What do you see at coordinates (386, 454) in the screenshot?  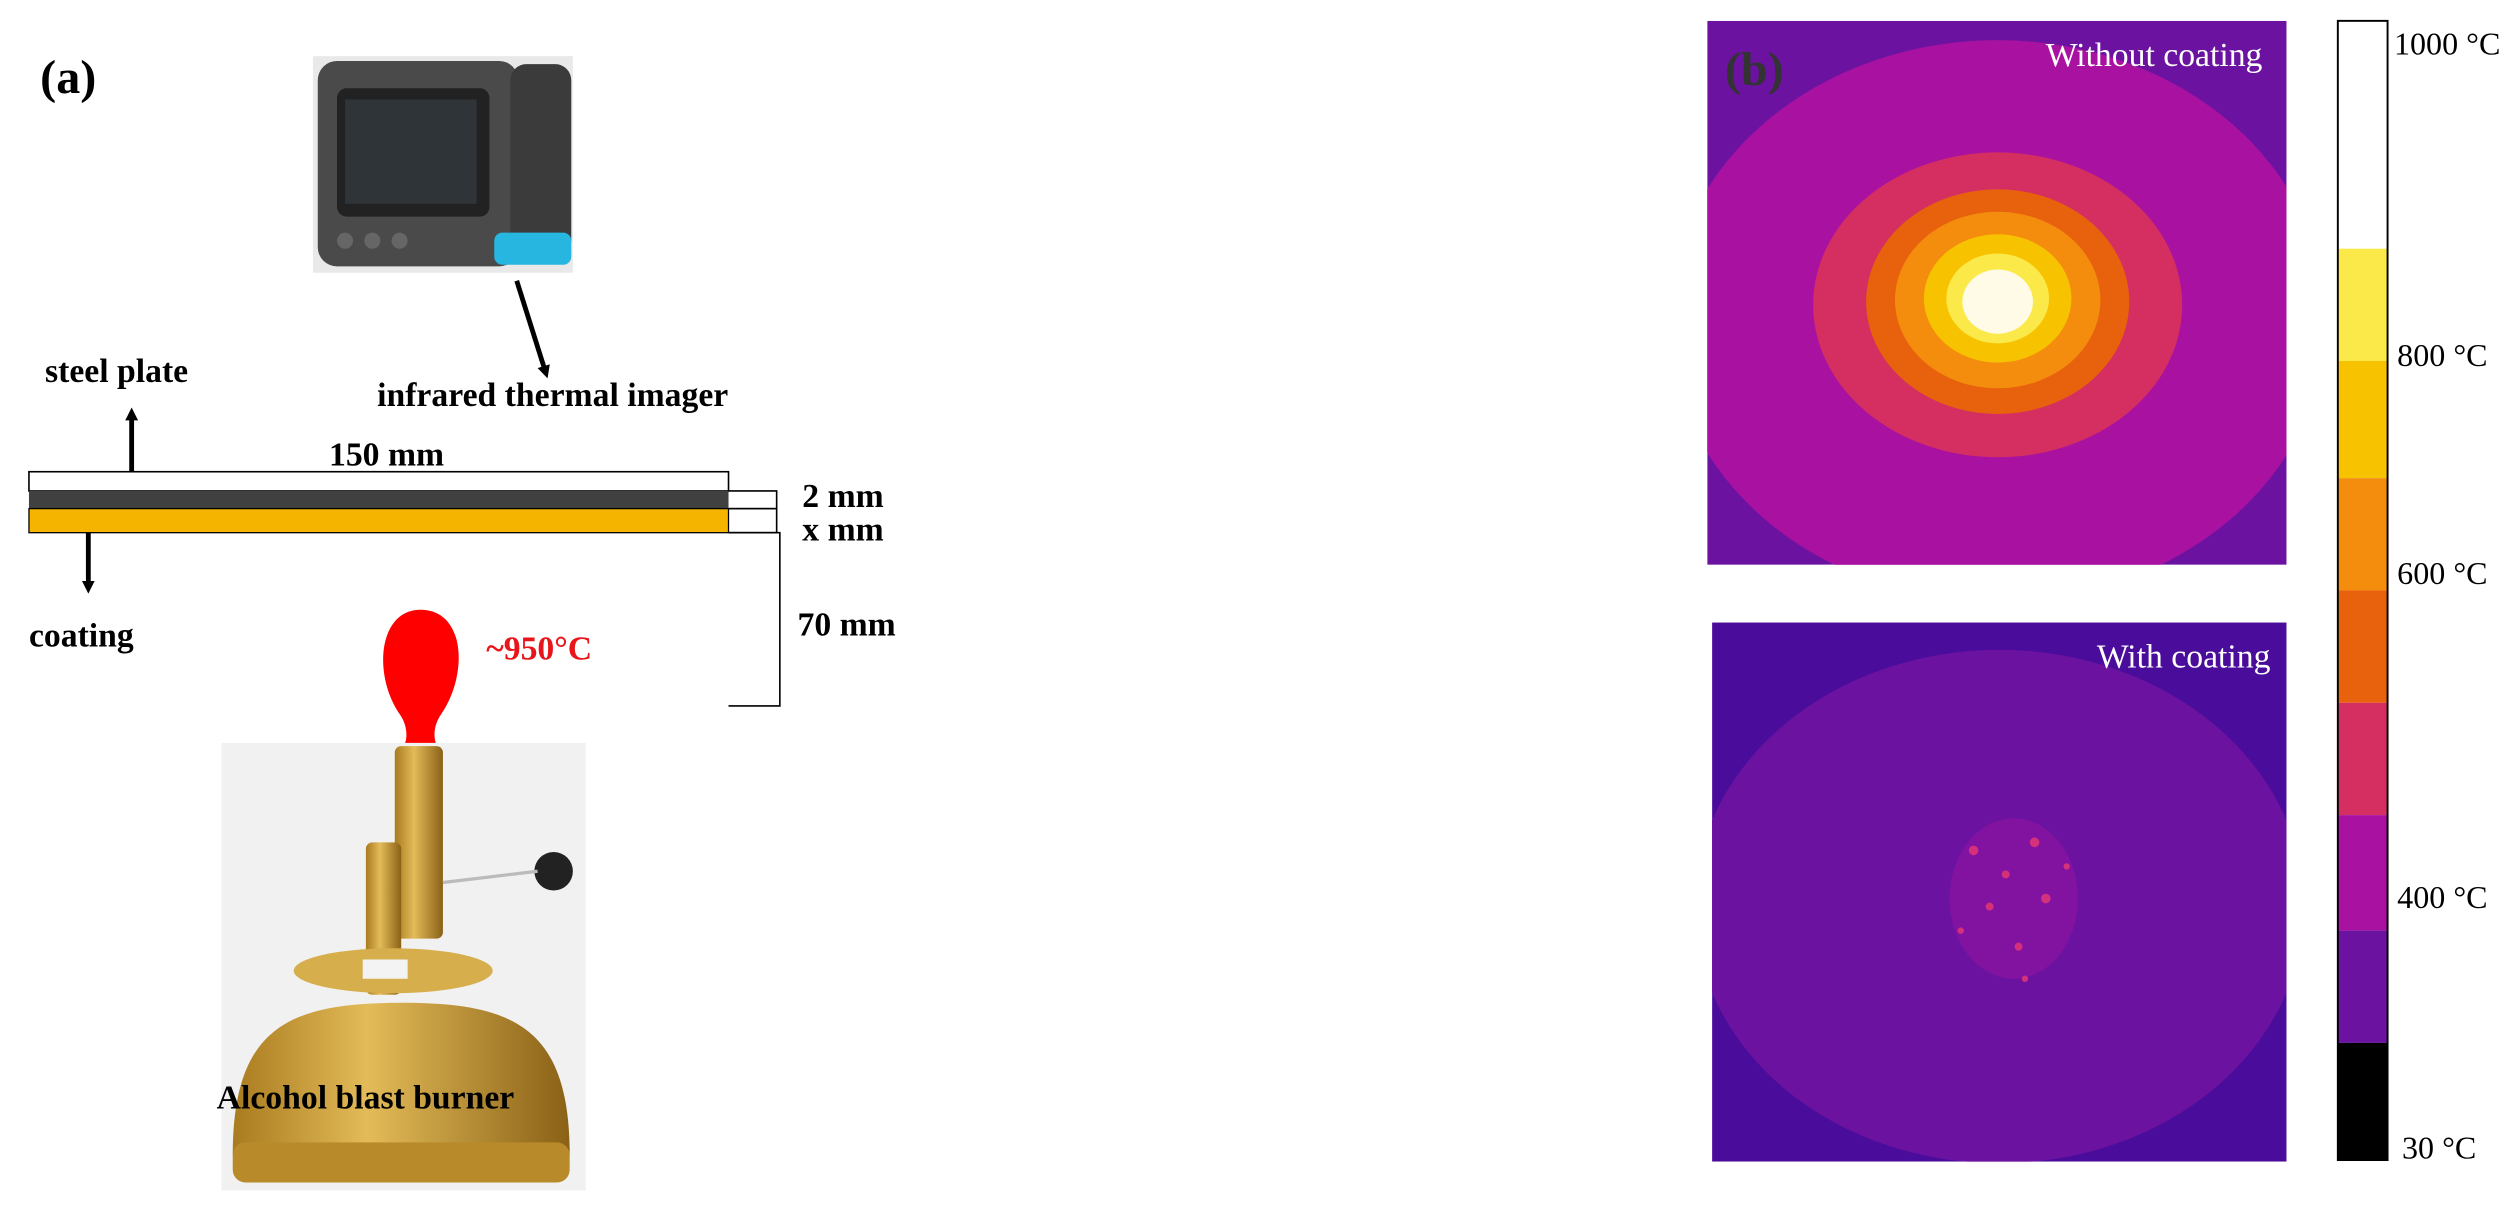 I see `length-label: 150 mm` at bounding box center [386, 454].